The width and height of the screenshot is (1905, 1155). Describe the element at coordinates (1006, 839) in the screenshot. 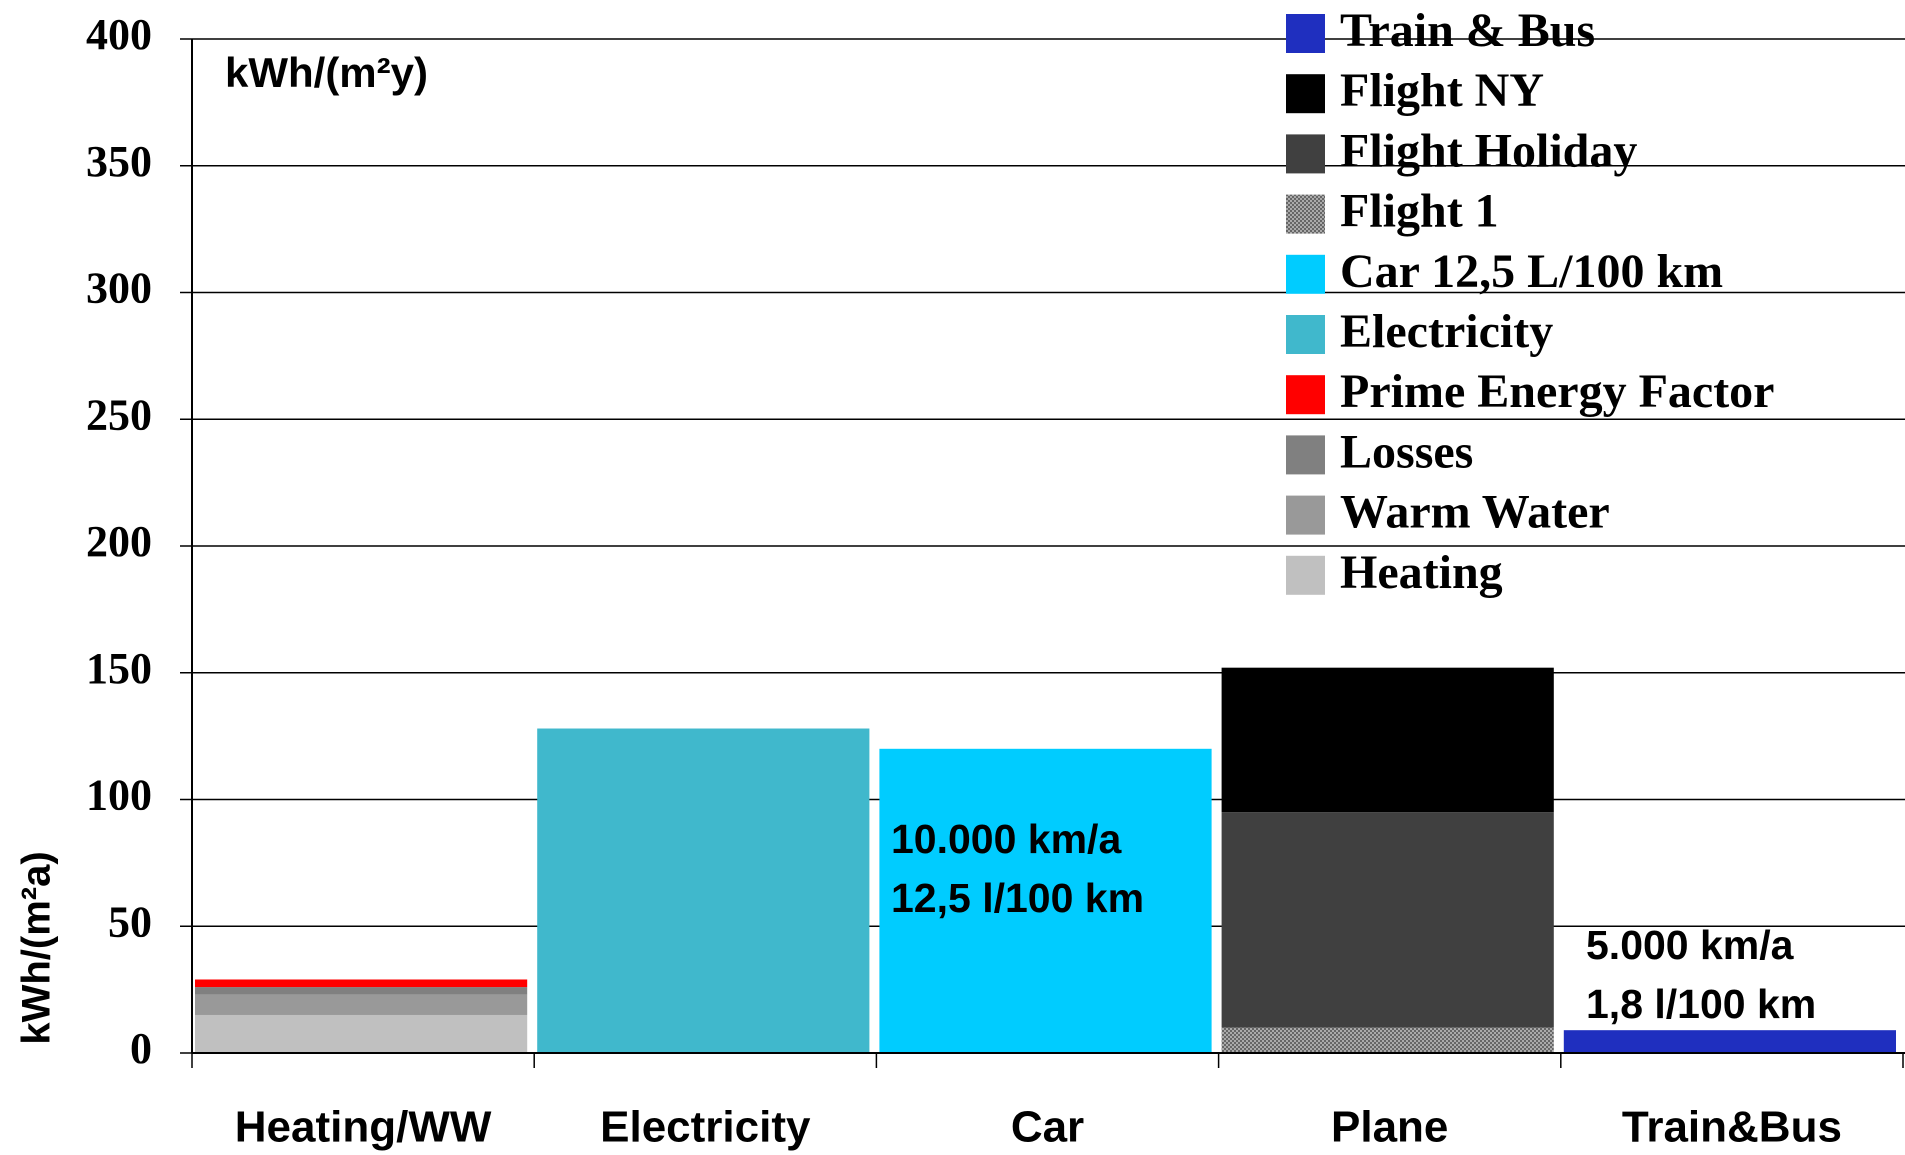

I see `annotation: 10.000 km/a` at that location.